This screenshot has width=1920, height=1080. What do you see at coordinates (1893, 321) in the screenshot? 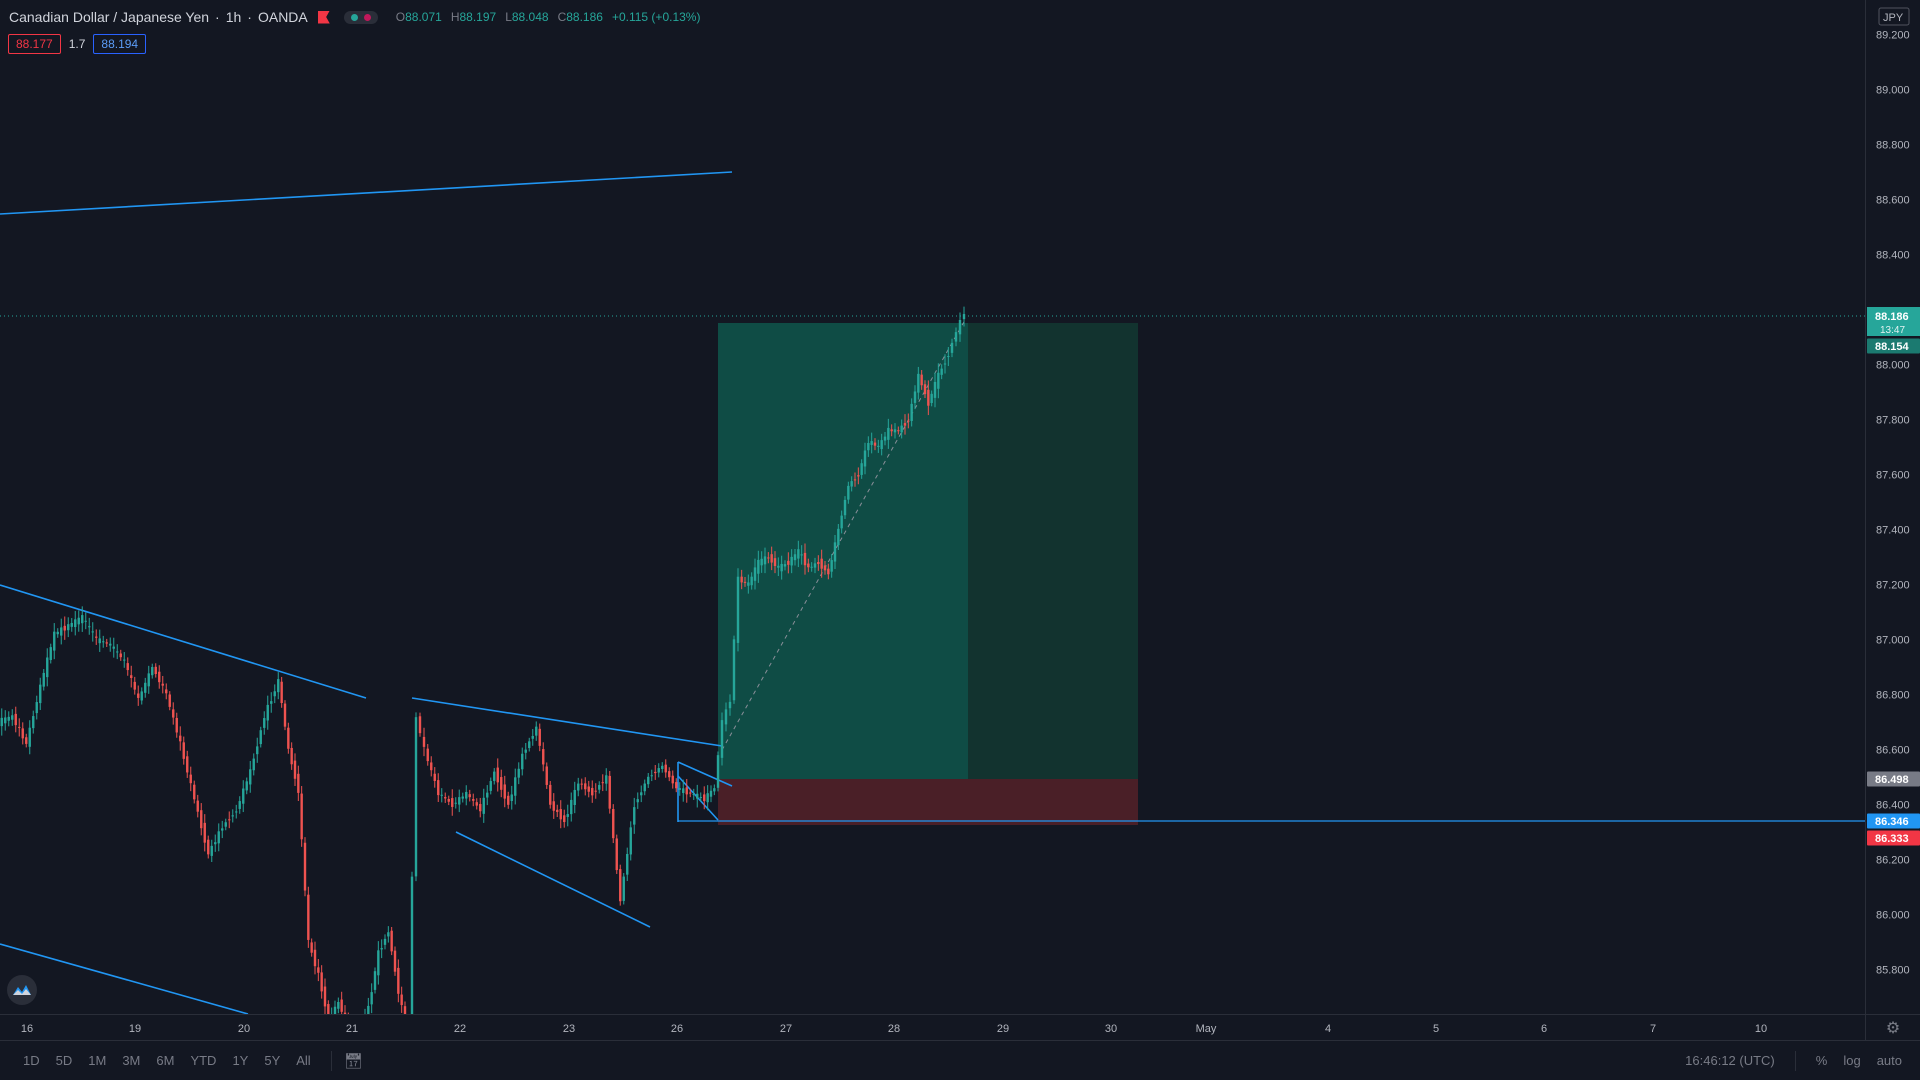
I see `last-price-badge: 88.186 13:47` at bounding box center [1893, 321].